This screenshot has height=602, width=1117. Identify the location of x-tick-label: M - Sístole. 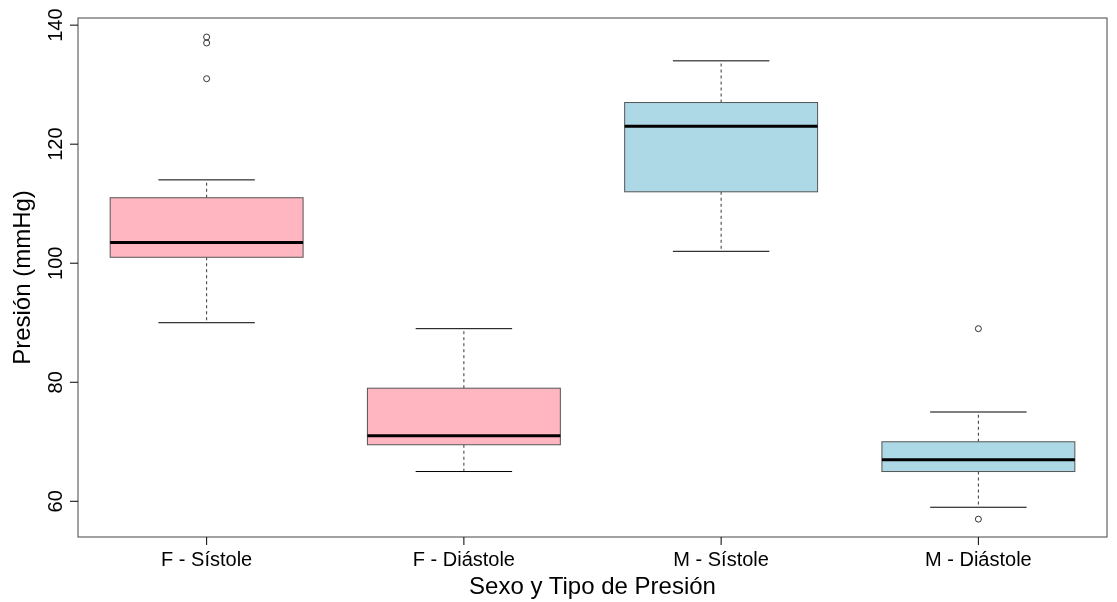
(721, 559).